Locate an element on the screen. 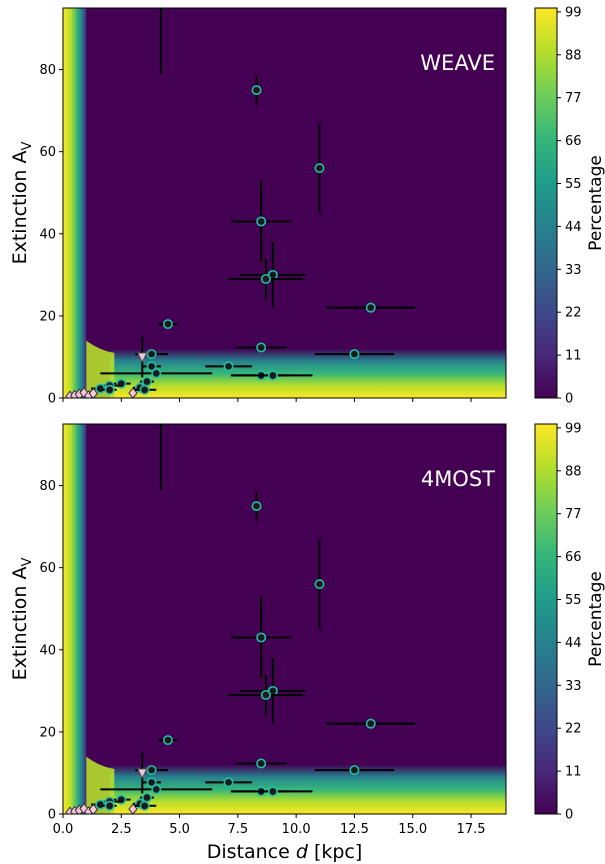 The image size is (605, 864). colorbar-tick-label: 88 is located at coordinates (573, 55).